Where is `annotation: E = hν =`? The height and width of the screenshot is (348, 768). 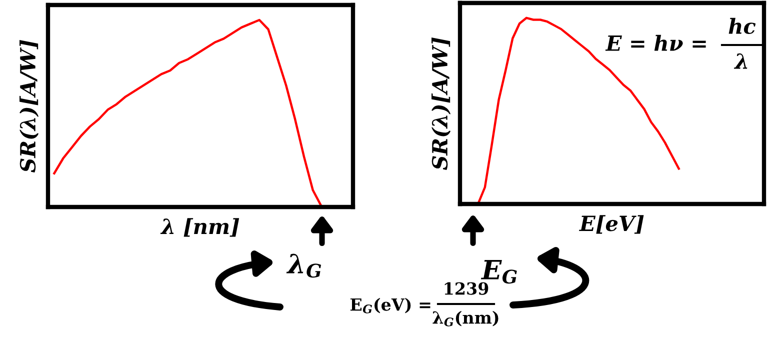 annotation: E = hν = is located at coordinates (655, 42).